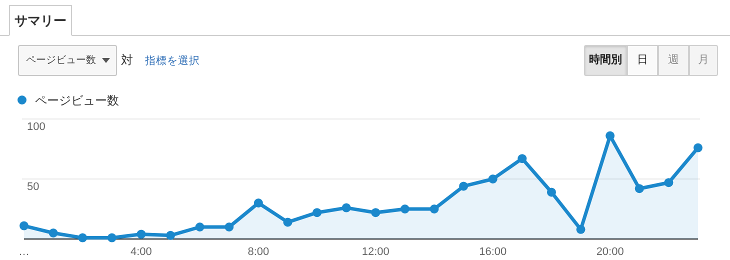  What do you see at coordinates (77, 101) in the screenshot?
I see `legend-label: ページビュー数` at bounding box center [77, 101].